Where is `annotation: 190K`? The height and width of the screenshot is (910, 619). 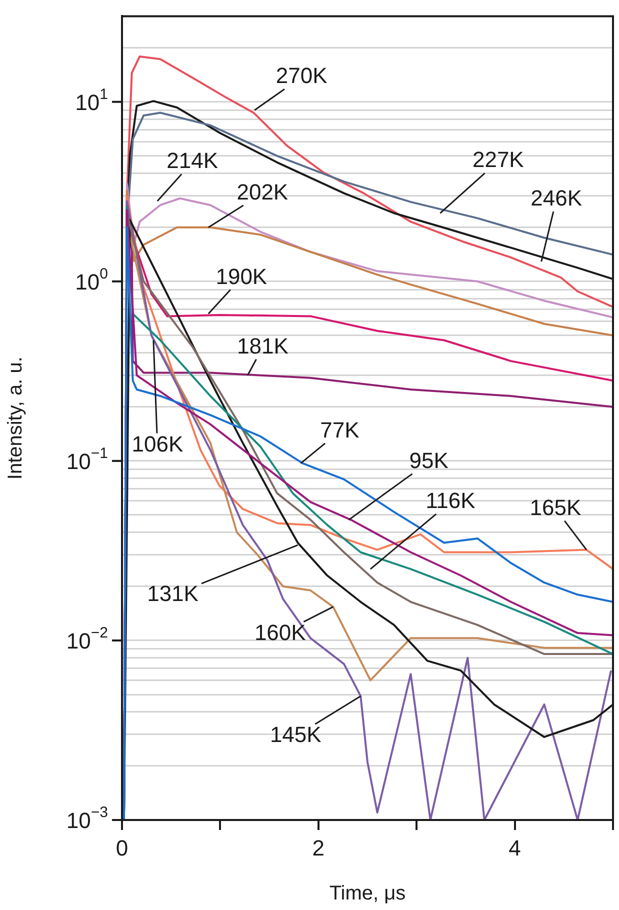
annotation: 190K is located at coordinates (242, 276).